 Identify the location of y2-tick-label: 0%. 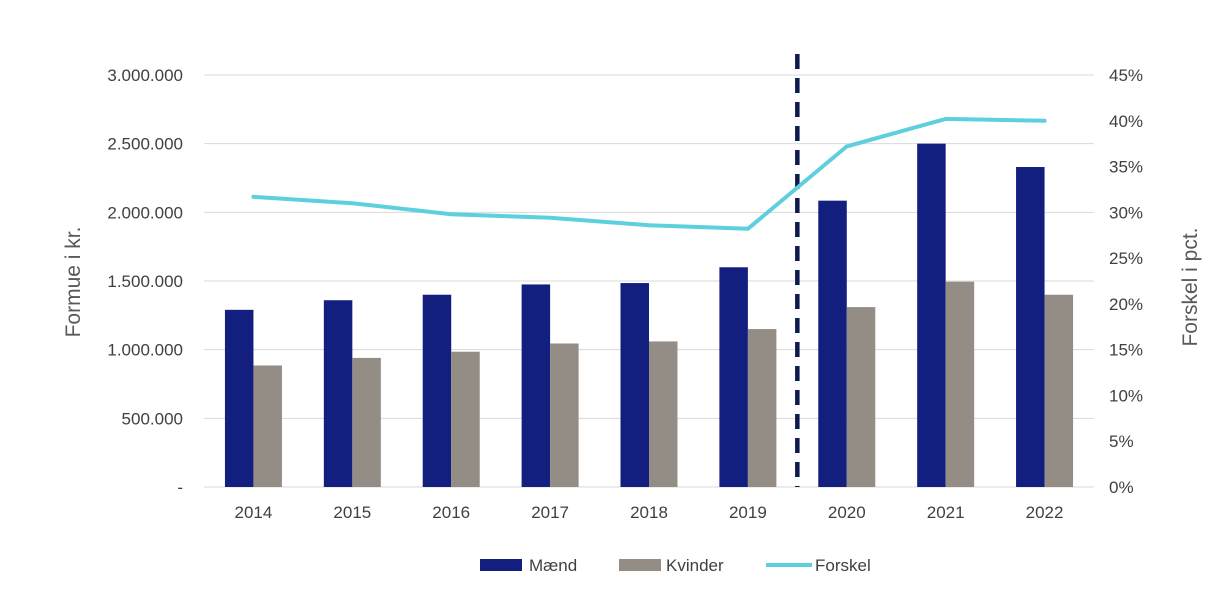
(1121, 487).